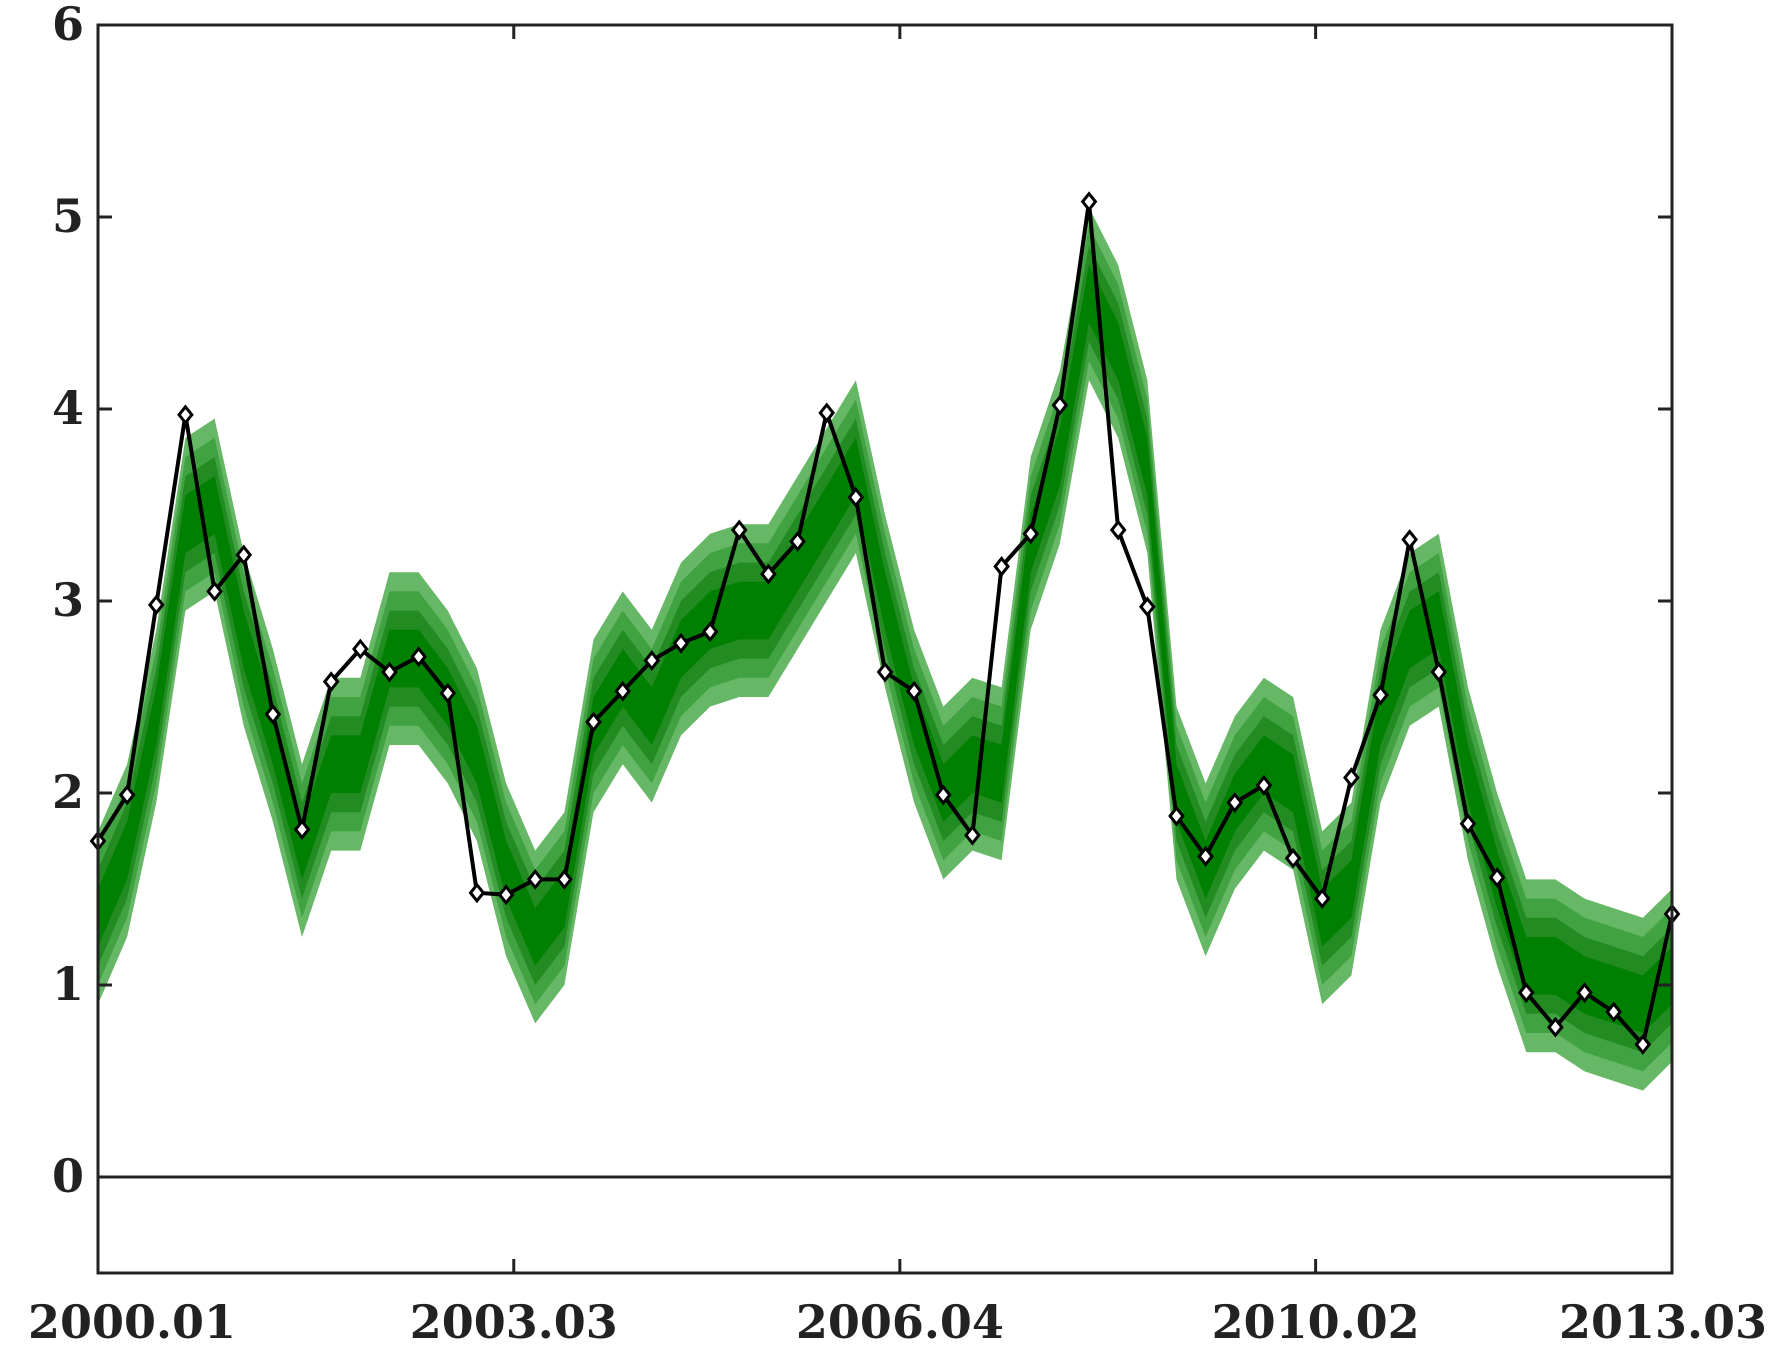 This screenshot has height=1347, width=1775. I want to click on x-tick-label: 2000.01, so click(132, 1321).